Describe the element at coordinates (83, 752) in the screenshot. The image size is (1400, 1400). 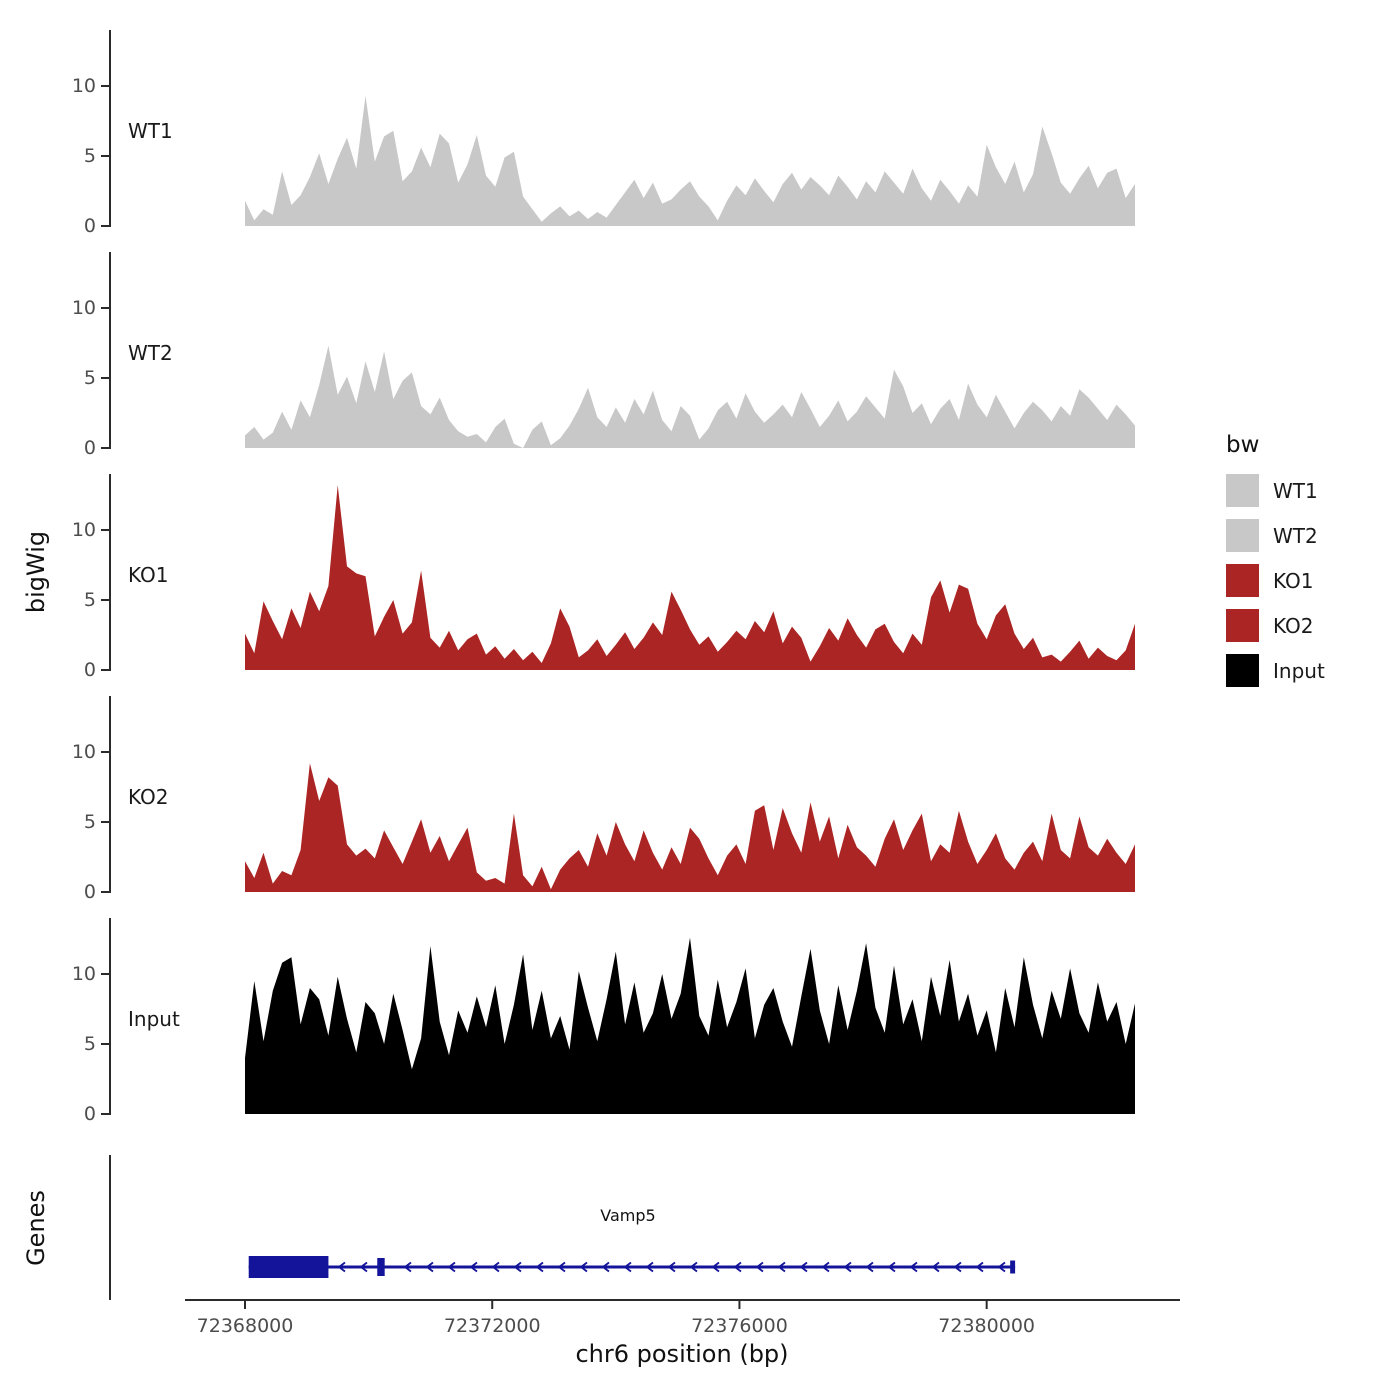
I see `y-tick-label-KO2-10: 10` at that location.